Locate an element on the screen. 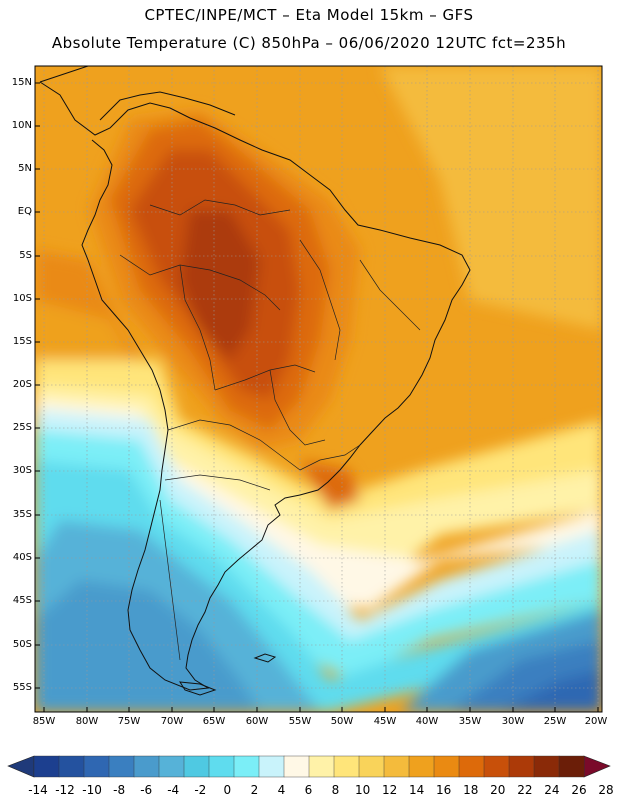 This screenshot has width=618, height=800. colorbar-label: 22 is located at coordinates (525, 790).